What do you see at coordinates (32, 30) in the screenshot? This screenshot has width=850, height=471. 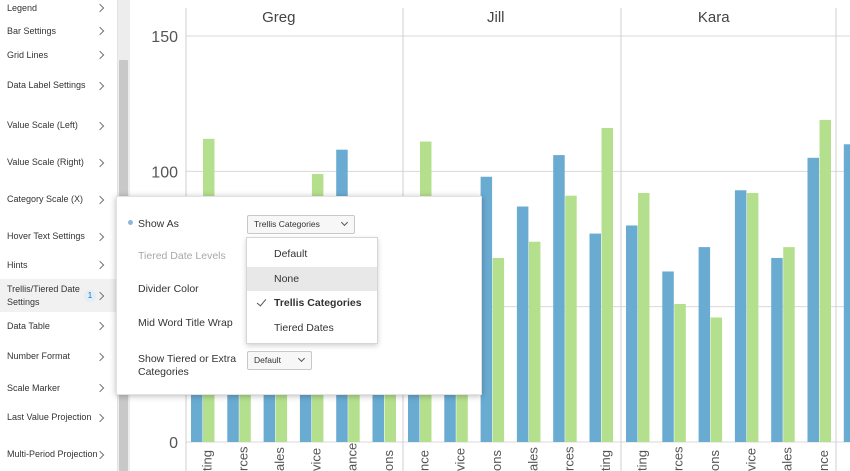 I see `sidebar-item-label: Bar Settings` at bounding box center [32, 30].